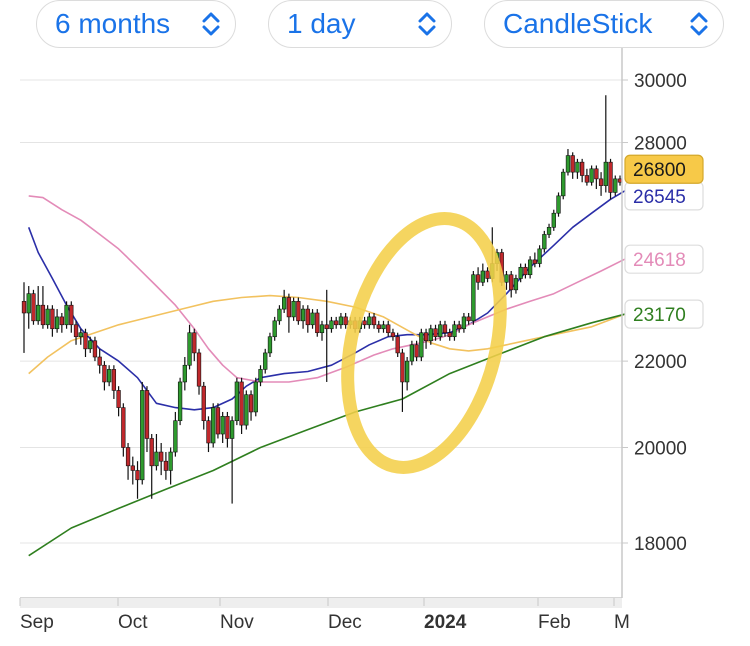  Describe the element at coordinates (659, 315) in the screenshot. I see `price-tag-label: 23170` at that location.